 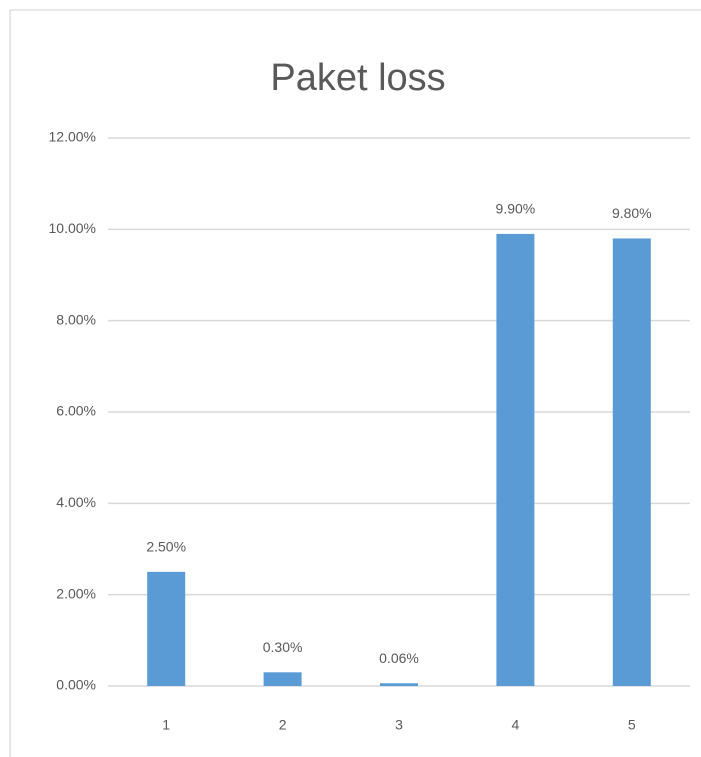 I want to click on y-tick-label: 6.00%, so click(x=76, y=411).